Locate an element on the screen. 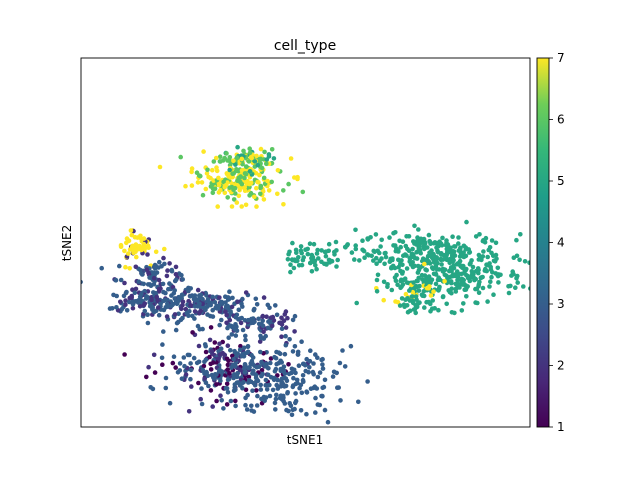  colorbar-ticks: 1 2 3 4 5 6 7 is located at coordinates (557, 242).